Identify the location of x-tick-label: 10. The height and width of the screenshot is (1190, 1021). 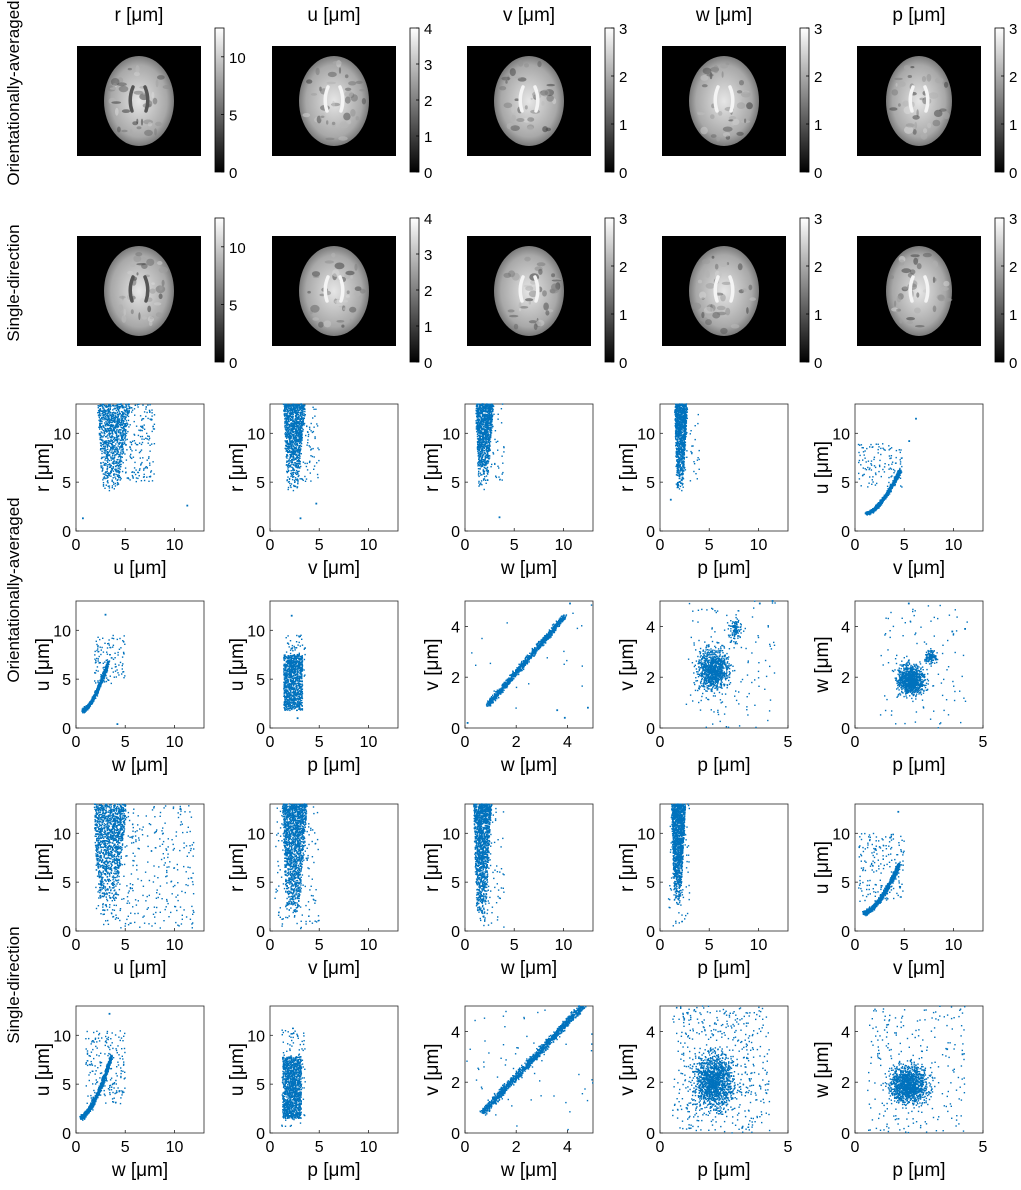
(759, 545).